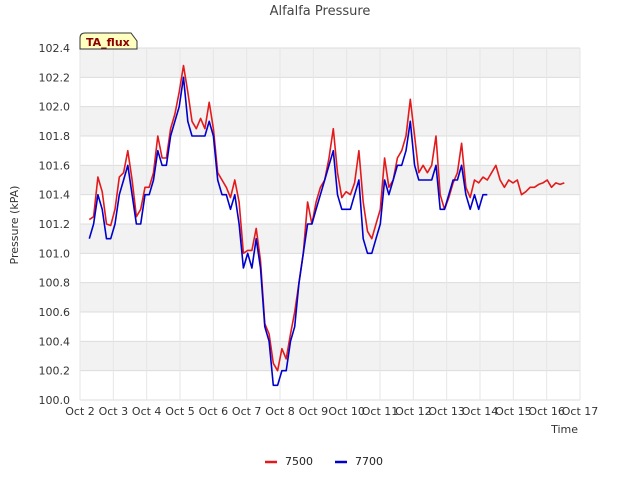 This screenshot has height=480, width=640. Describe the element at coordinates (480, 411) in the screenshot. I see `x-tick-label: Oct 14` at that location.